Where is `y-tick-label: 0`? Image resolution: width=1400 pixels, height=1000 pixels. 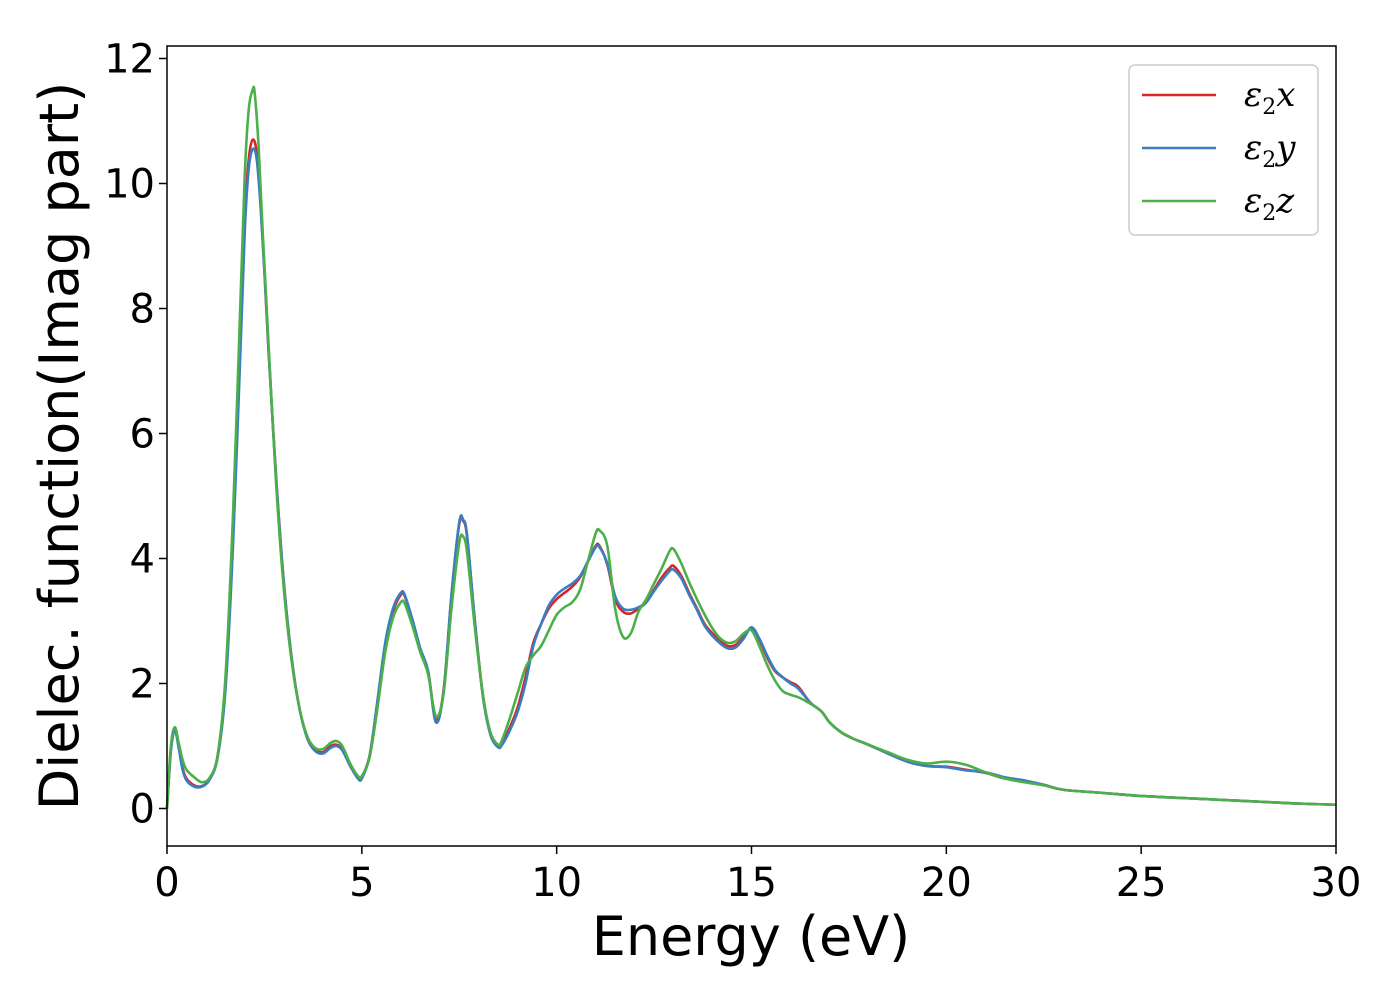 y-tick-label: 0 is located at coordinates (142, 810).